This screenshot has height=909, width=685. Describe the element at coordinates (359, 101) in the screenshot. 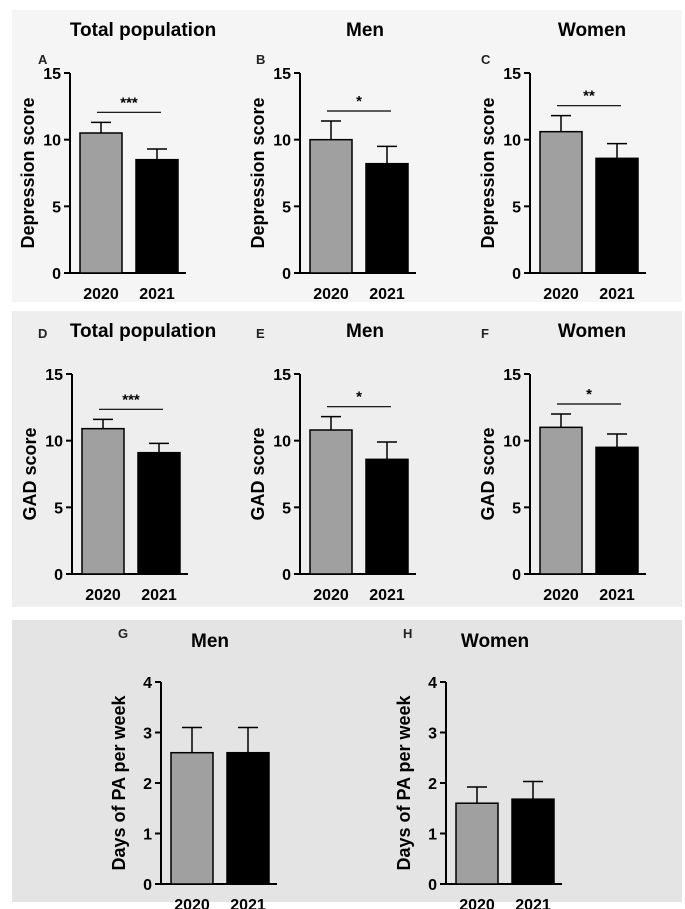

I see `significance-label-b: *` at that location.